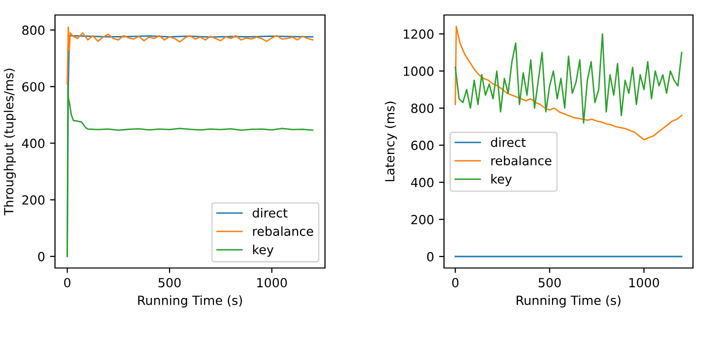  What do you see at coordinates (419, 71) in the screenshot?
I see `y-tick-label: 1000` at bounding box center [419, 71].